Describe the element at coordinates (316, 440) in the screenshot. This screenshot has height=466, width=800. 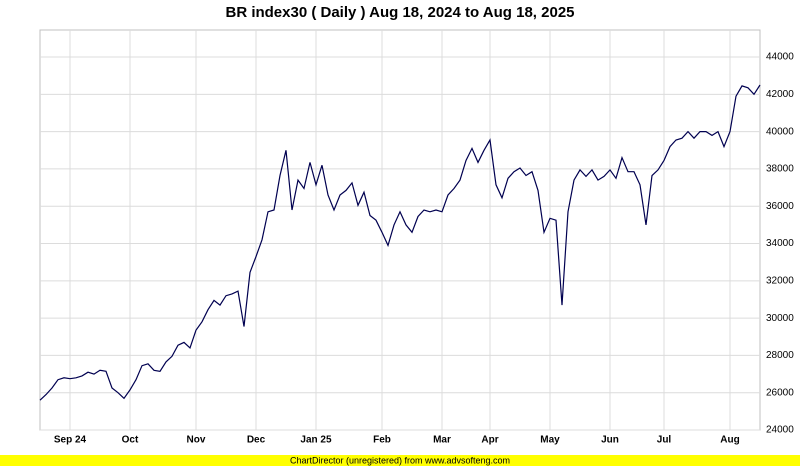
I see `x-tick-label: Jan 25` at that location.